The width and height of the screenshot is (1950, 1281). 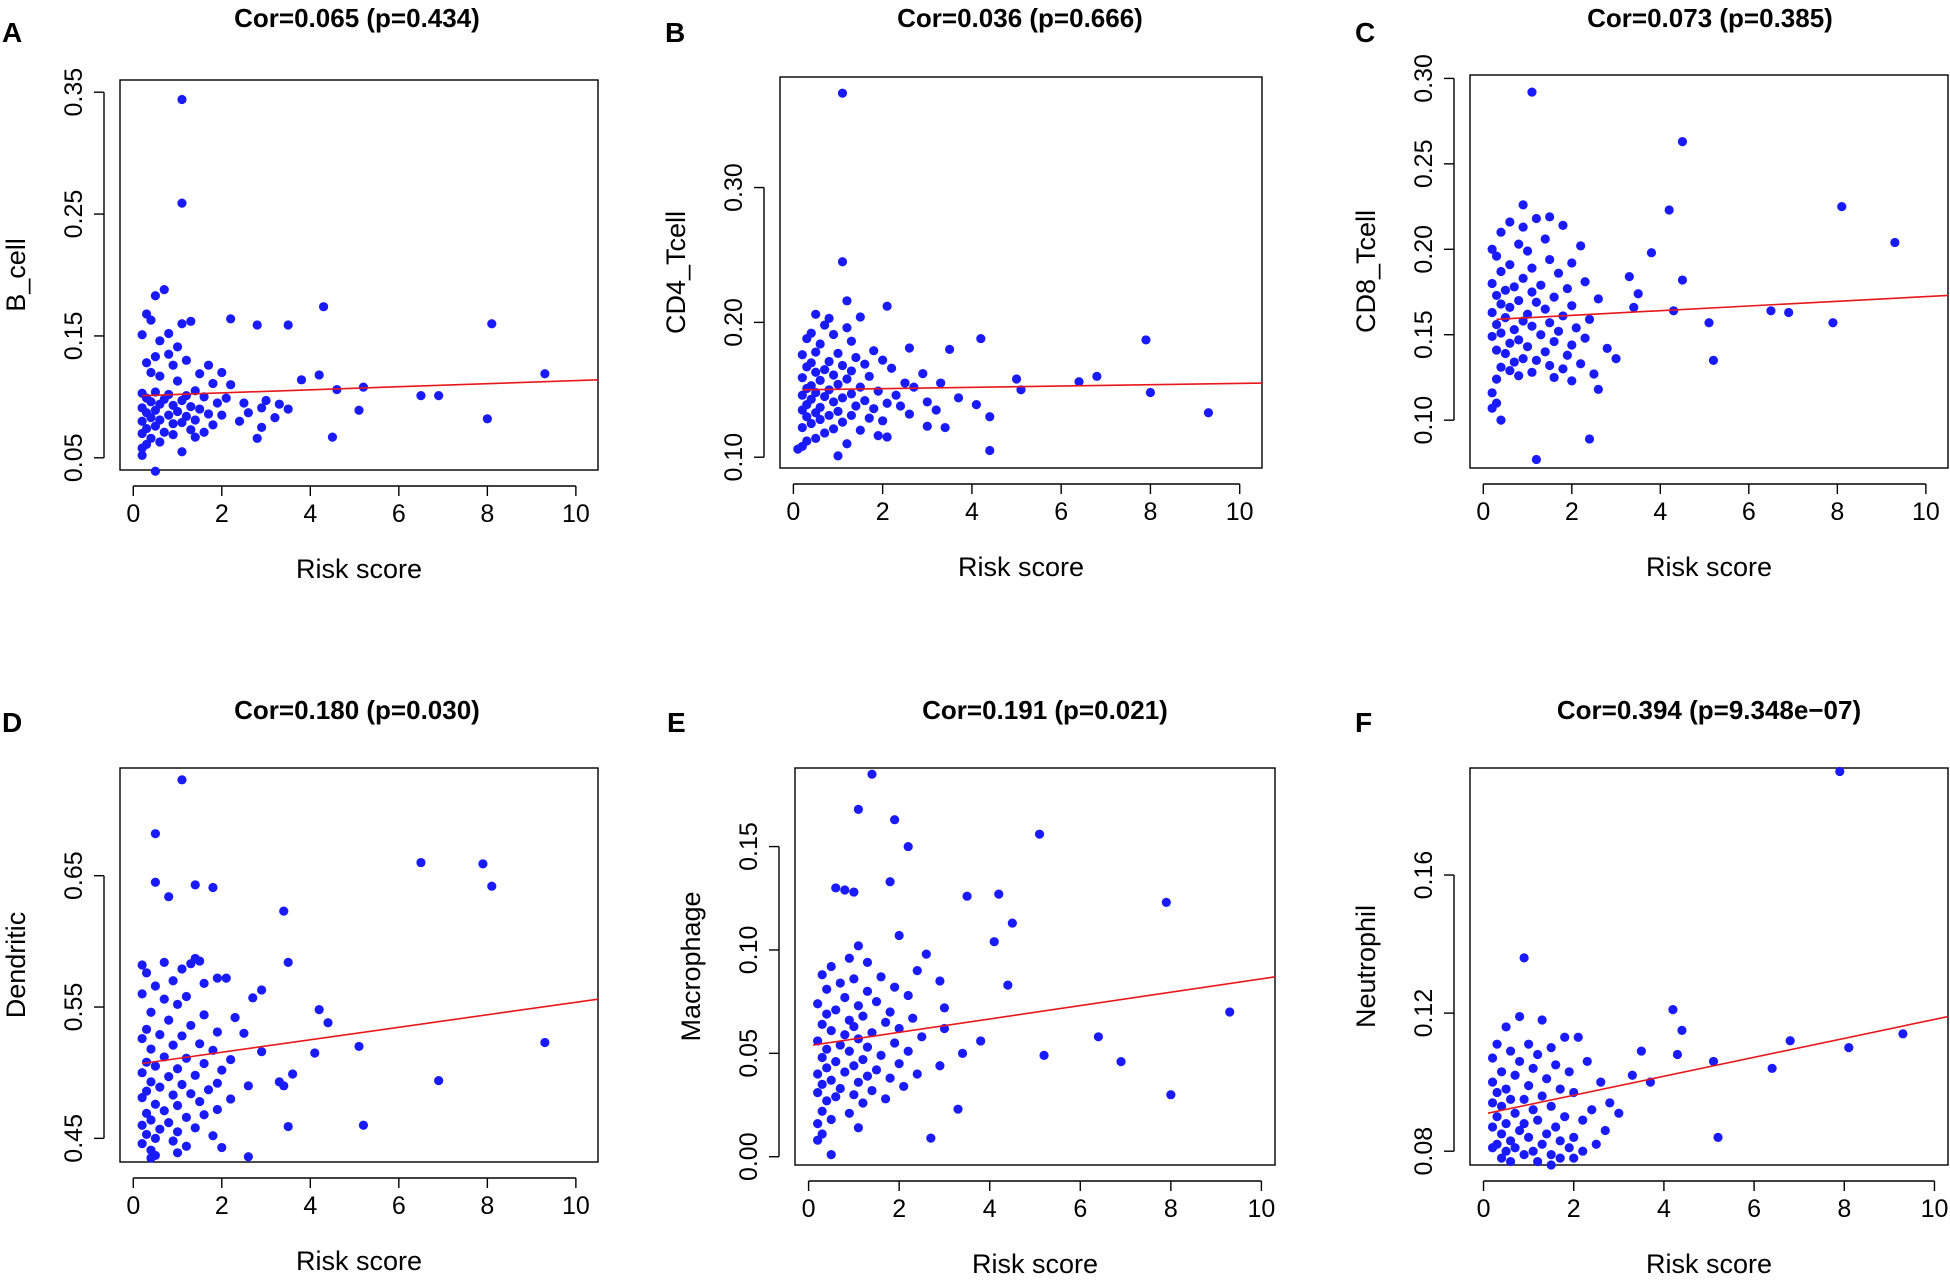 I want to click on y-tick-label: 0.55, so click(x=74, y=1007).